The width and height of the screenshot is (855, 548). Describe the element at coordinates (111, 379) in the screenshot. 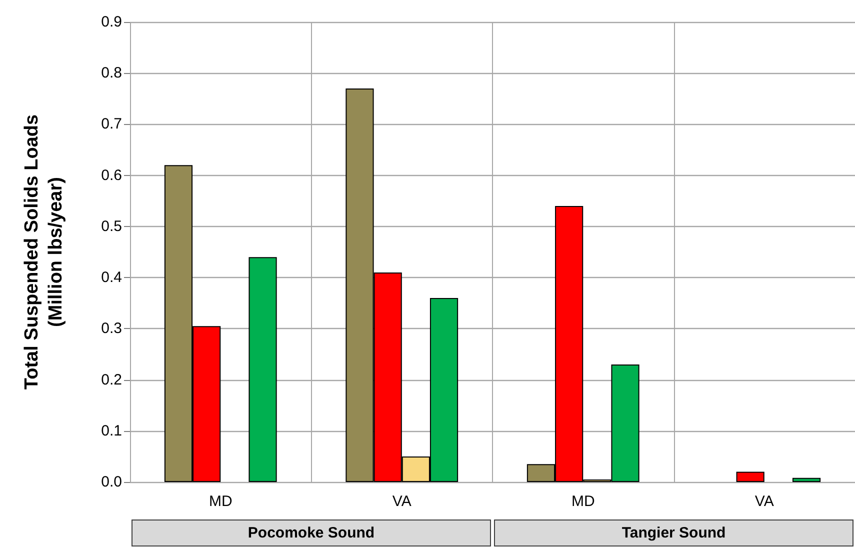

I see `y-tick-label: 0.2` at that location.